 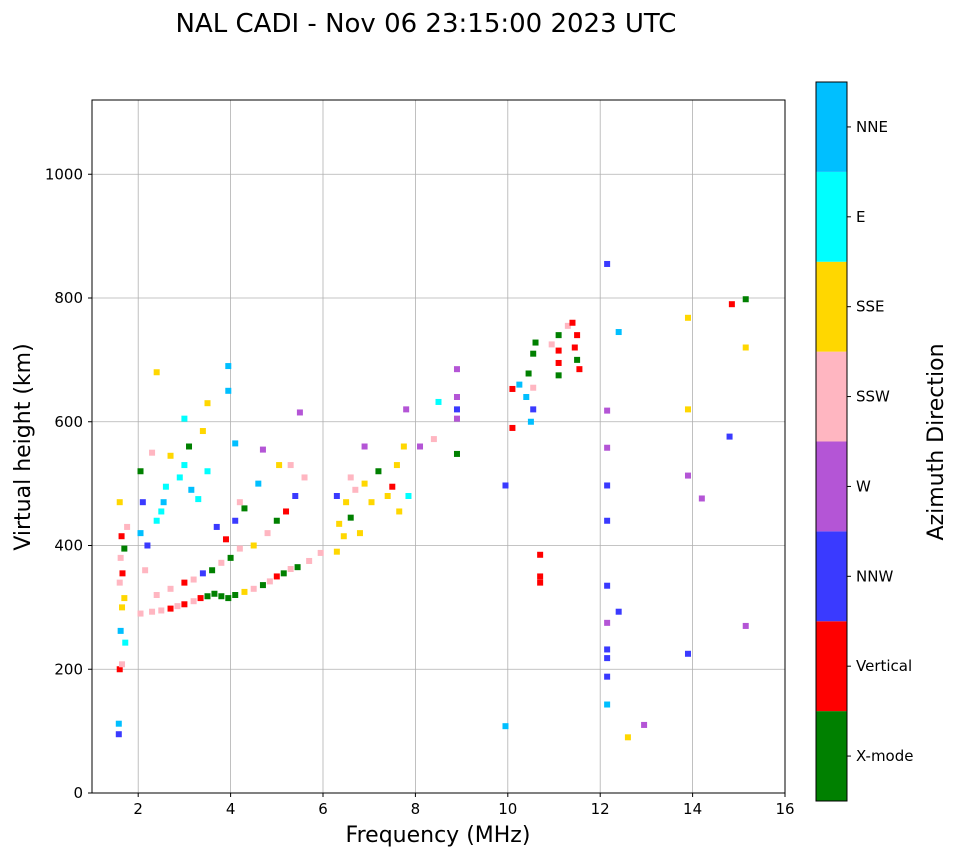 What do you see at coordinates (874, 576) in the screenshot?
I see `colorbar-label: NNW` at bounding box center [874, 576].